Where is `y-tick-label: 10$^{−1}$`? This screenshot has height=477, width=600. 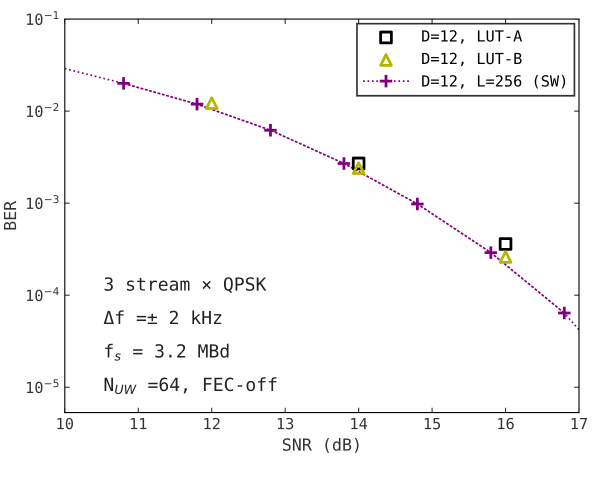 y-tick-label: 10$^{−1}$ is located at coordinates (42, 18).